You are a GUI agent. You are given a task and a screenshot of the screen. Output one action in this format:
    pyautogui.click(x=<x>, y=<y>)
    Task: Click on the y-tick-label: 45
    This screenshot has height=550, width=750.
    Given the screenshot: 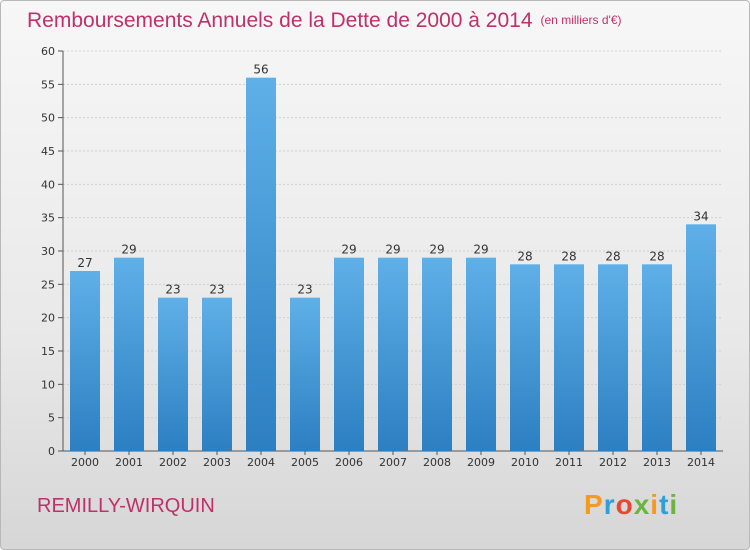 What is the action you would take?
    pyautogui.click(x=48, y=151)
    